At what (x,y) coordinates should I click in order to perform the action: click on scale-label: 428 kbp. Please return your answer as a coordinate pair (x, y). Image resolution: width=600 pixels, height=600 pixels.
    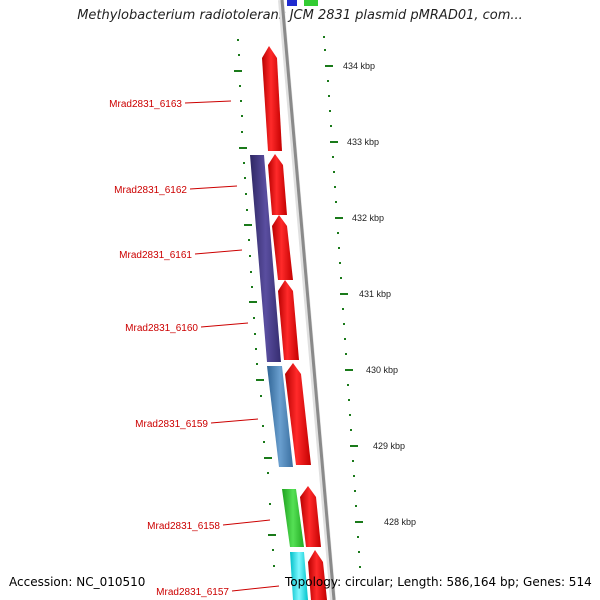
    Looking at the image, I should click on (400, 522).